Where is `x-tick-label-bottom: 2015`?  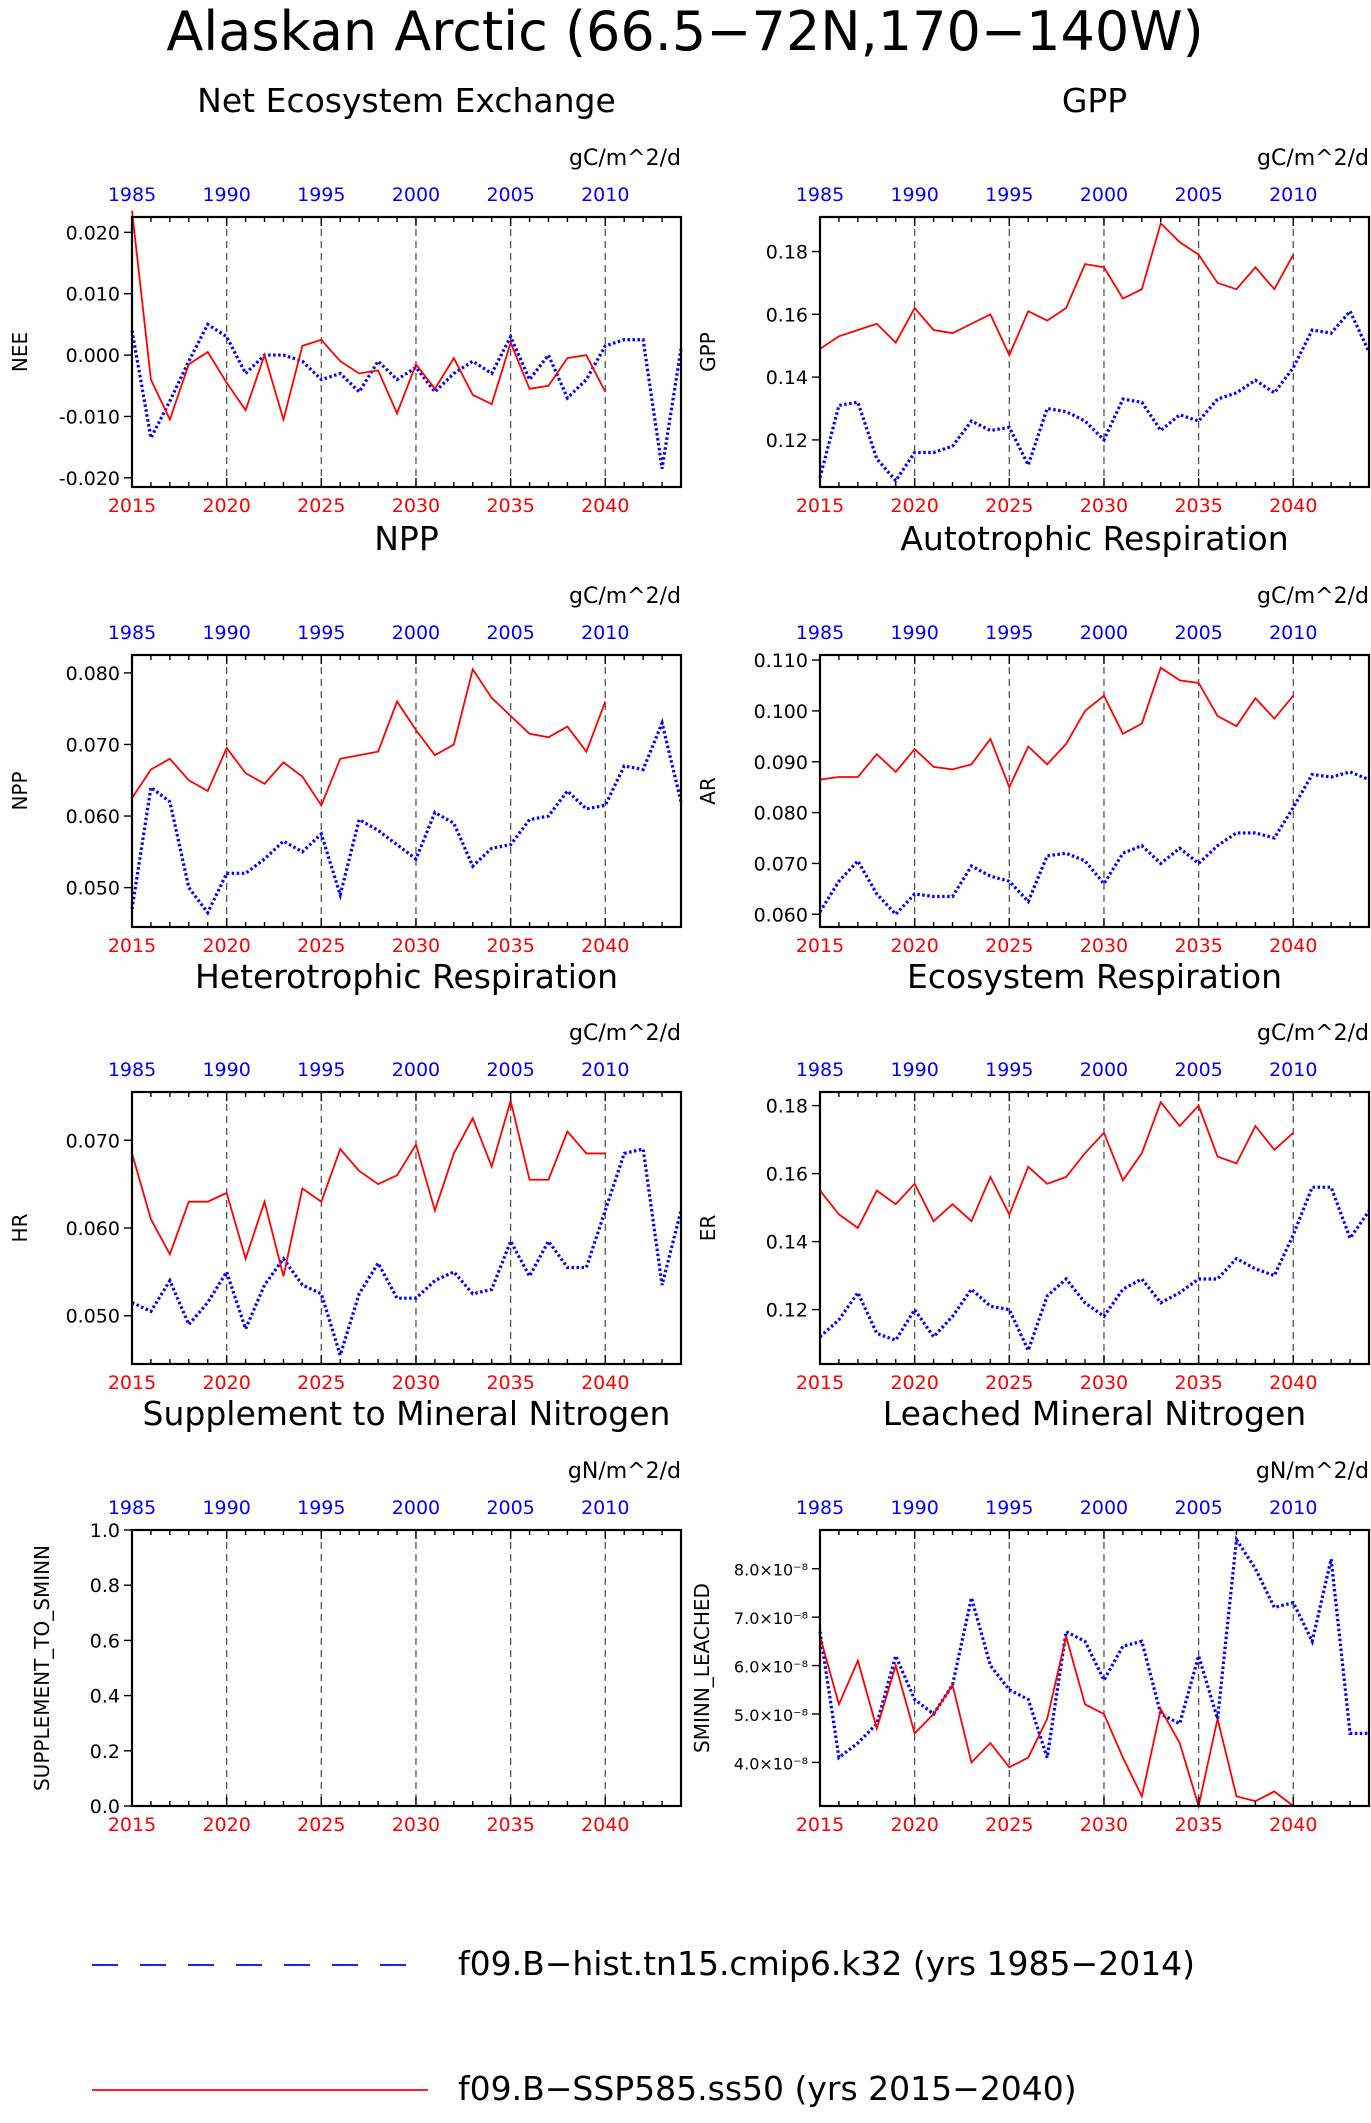
x-tick-label-bottom: 2015 is located at coordinates (820, 1825).